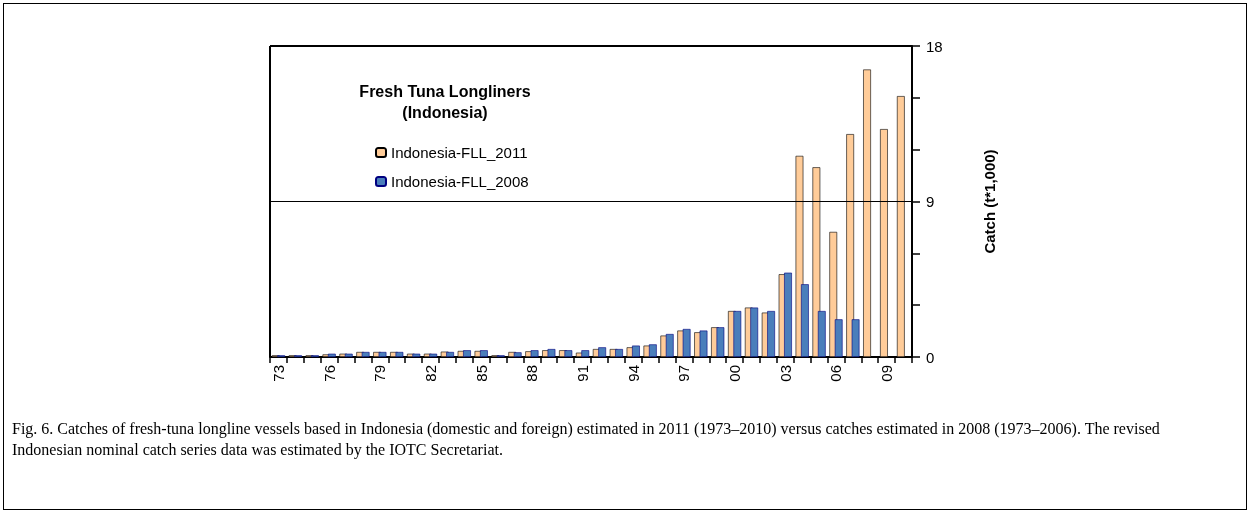  What do you see at coordinates (684, 373) in the screenshot?
I see `x-tick-label: 97` at bounding box center [684, 373].